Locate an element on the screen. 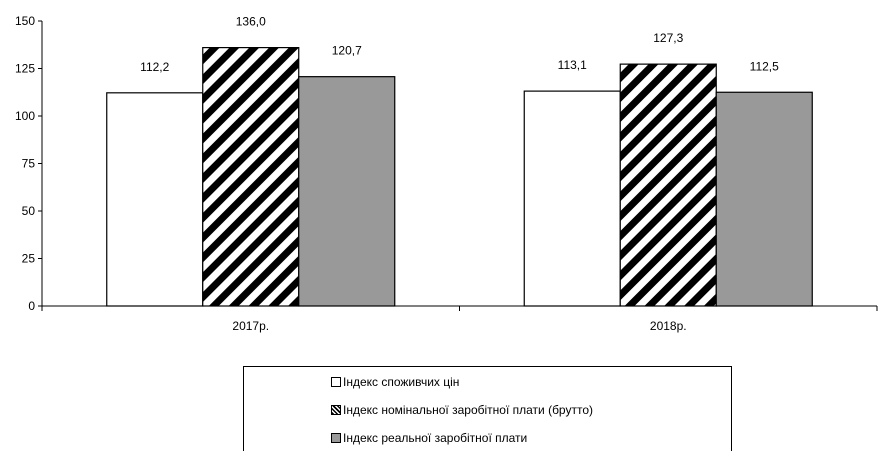 Image resolution: width=885 pixels, height=451 pixels. data-label: 136,0 is located at coordinates (251, 22).